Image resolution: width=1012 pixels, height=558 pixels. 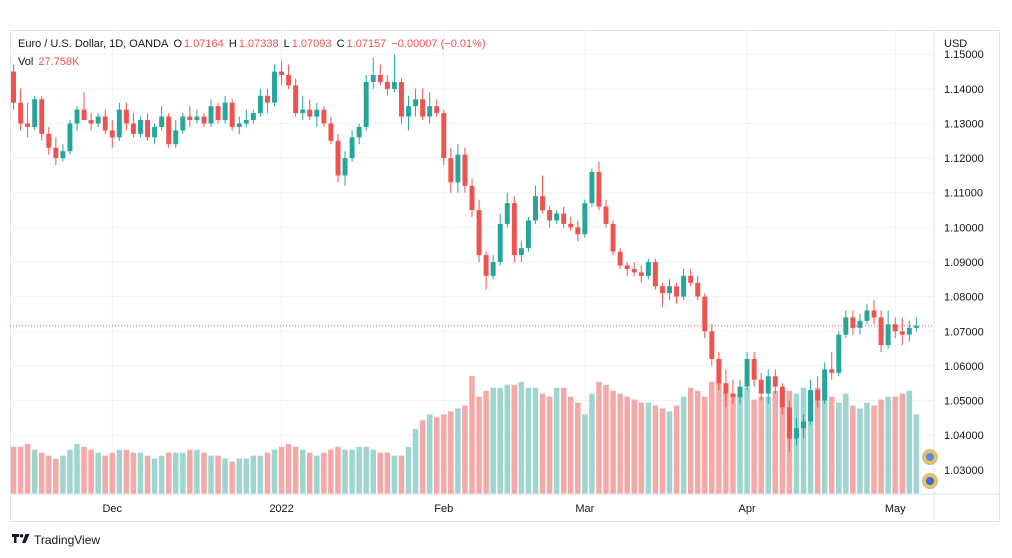 I want to click on legend-volume: Vol 27.758K, so click(x=49, y=62).